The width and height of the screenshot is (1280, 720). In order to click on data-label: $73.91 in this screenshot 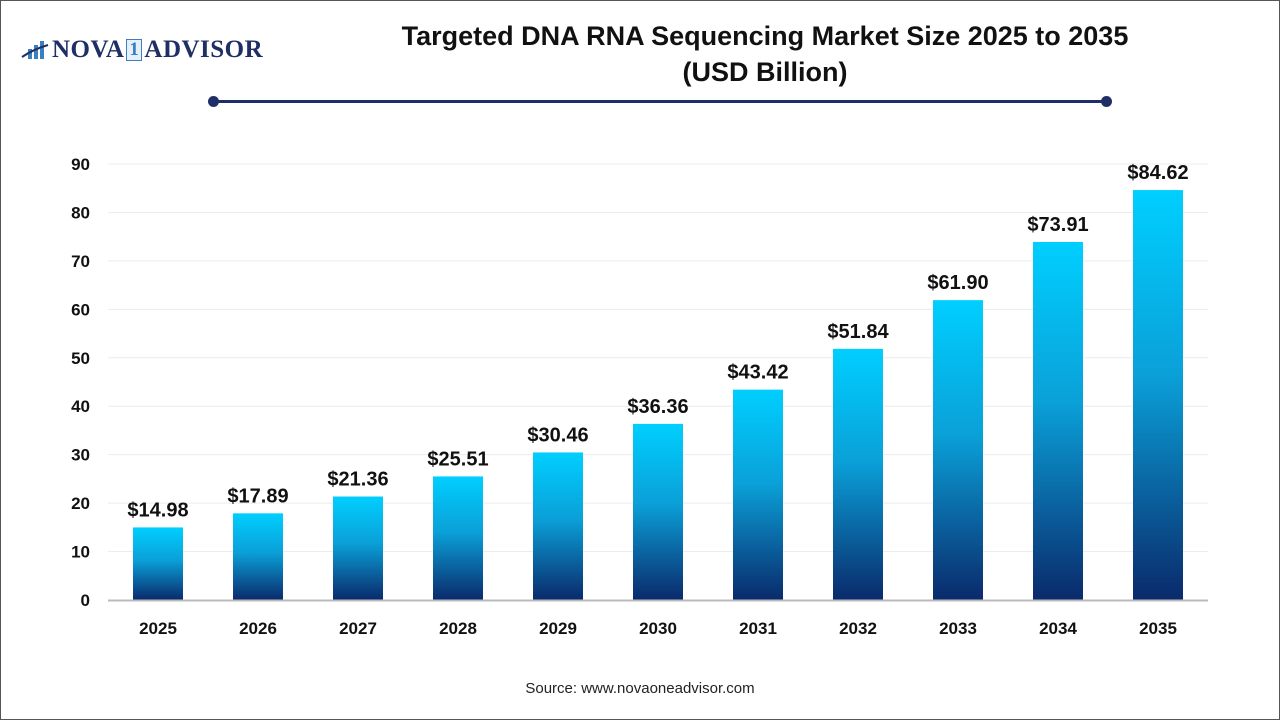, I will do `click(1057, 225)`.